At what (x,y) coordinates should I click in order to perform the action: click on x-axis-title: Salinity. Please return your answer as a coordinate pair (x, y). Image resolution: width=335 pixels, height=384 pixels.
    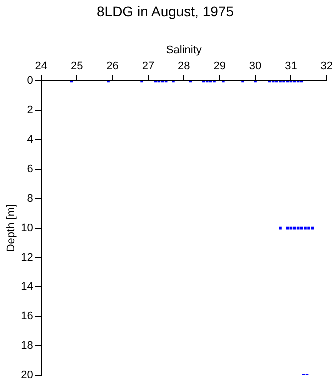
    Looking at the image, I should click on (184, 50).